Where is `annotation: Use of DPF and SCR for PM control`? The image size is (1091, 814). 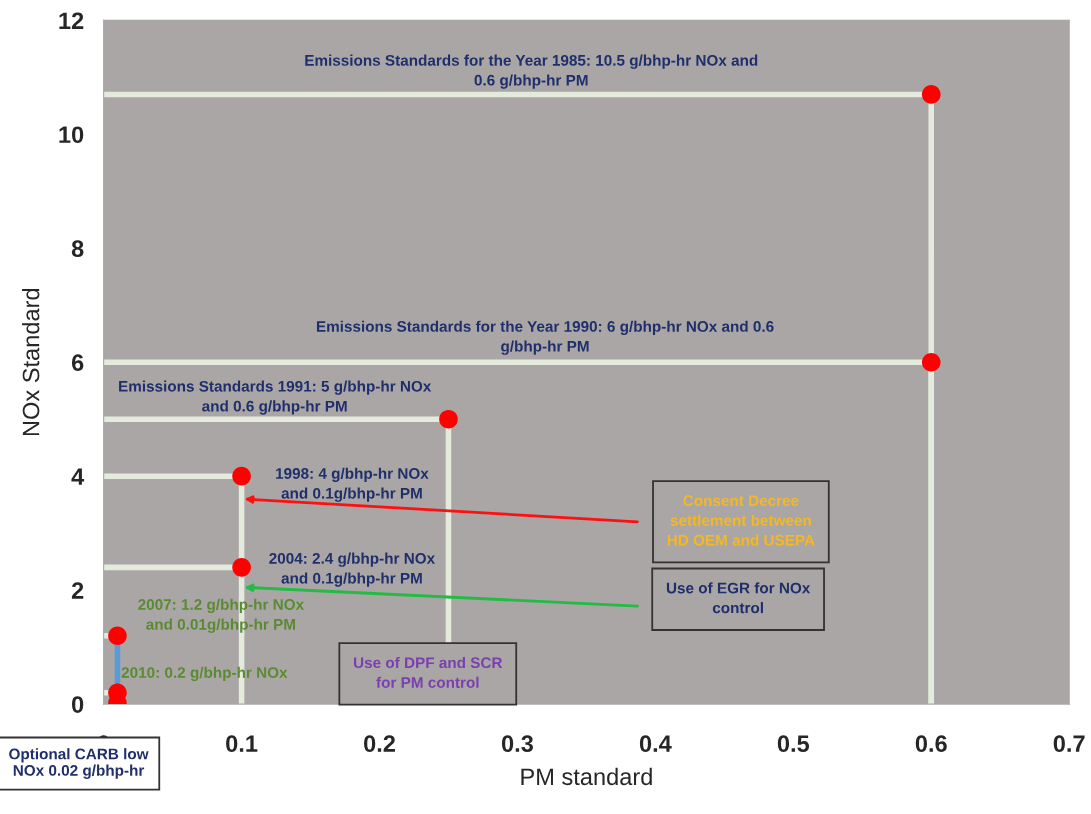 annotation: Use of DPF and SCR for PM control is located at coordinates (428, 672).